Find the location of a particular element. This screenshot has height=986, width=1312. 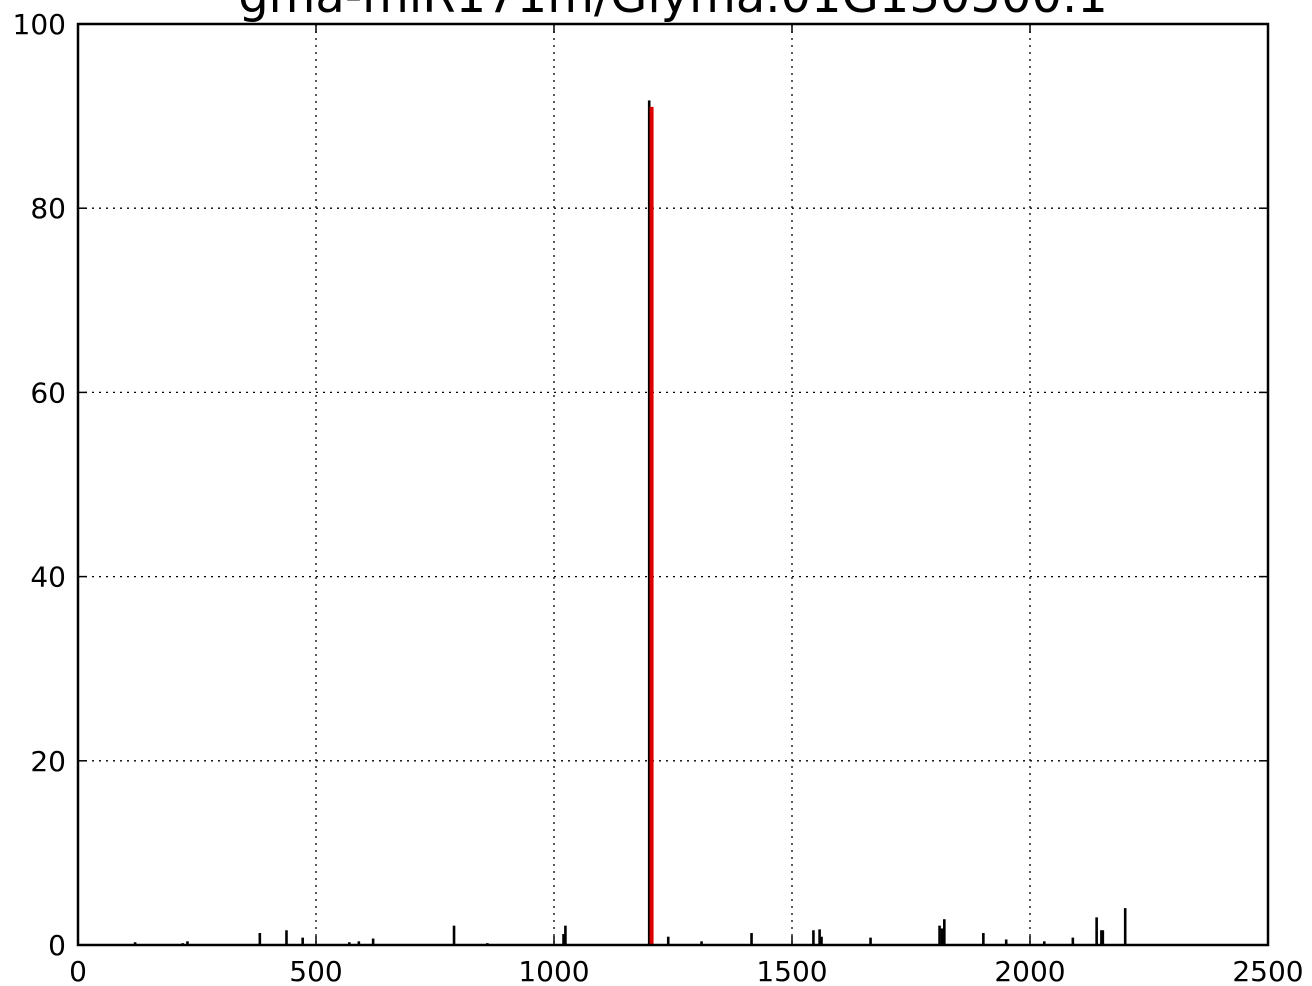

x-tick-label: 2500 is located at coordinates (1267, 970).